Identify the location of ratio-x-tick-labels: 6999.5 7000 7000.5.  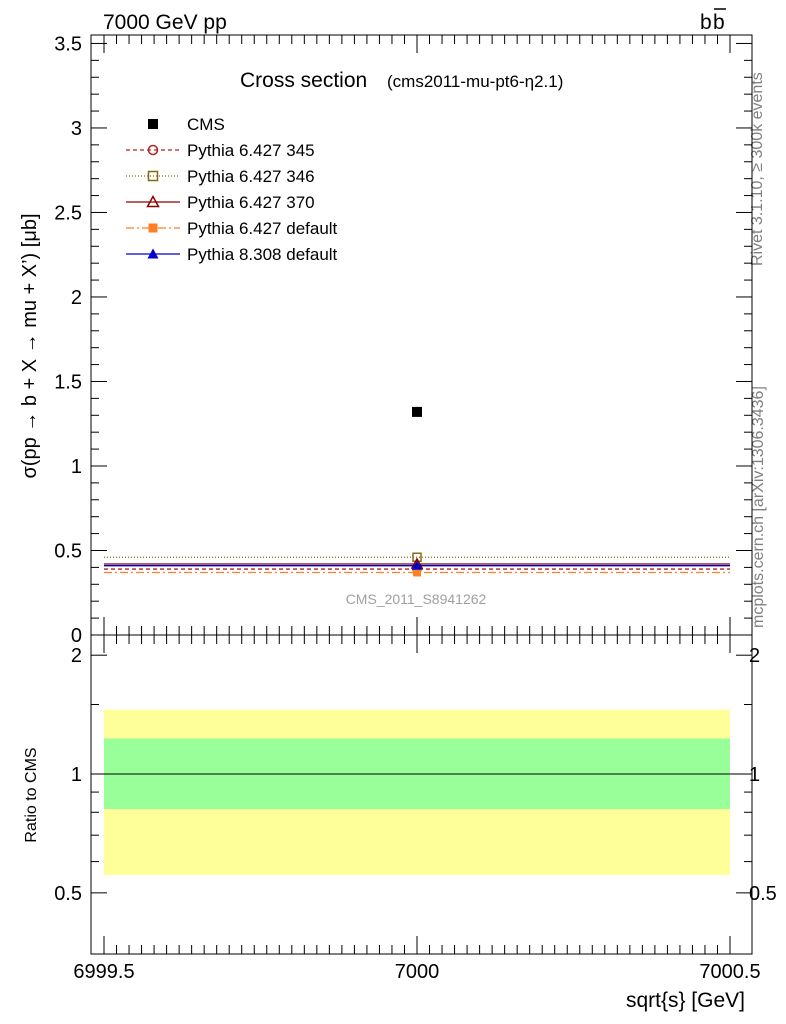
(416, 972).